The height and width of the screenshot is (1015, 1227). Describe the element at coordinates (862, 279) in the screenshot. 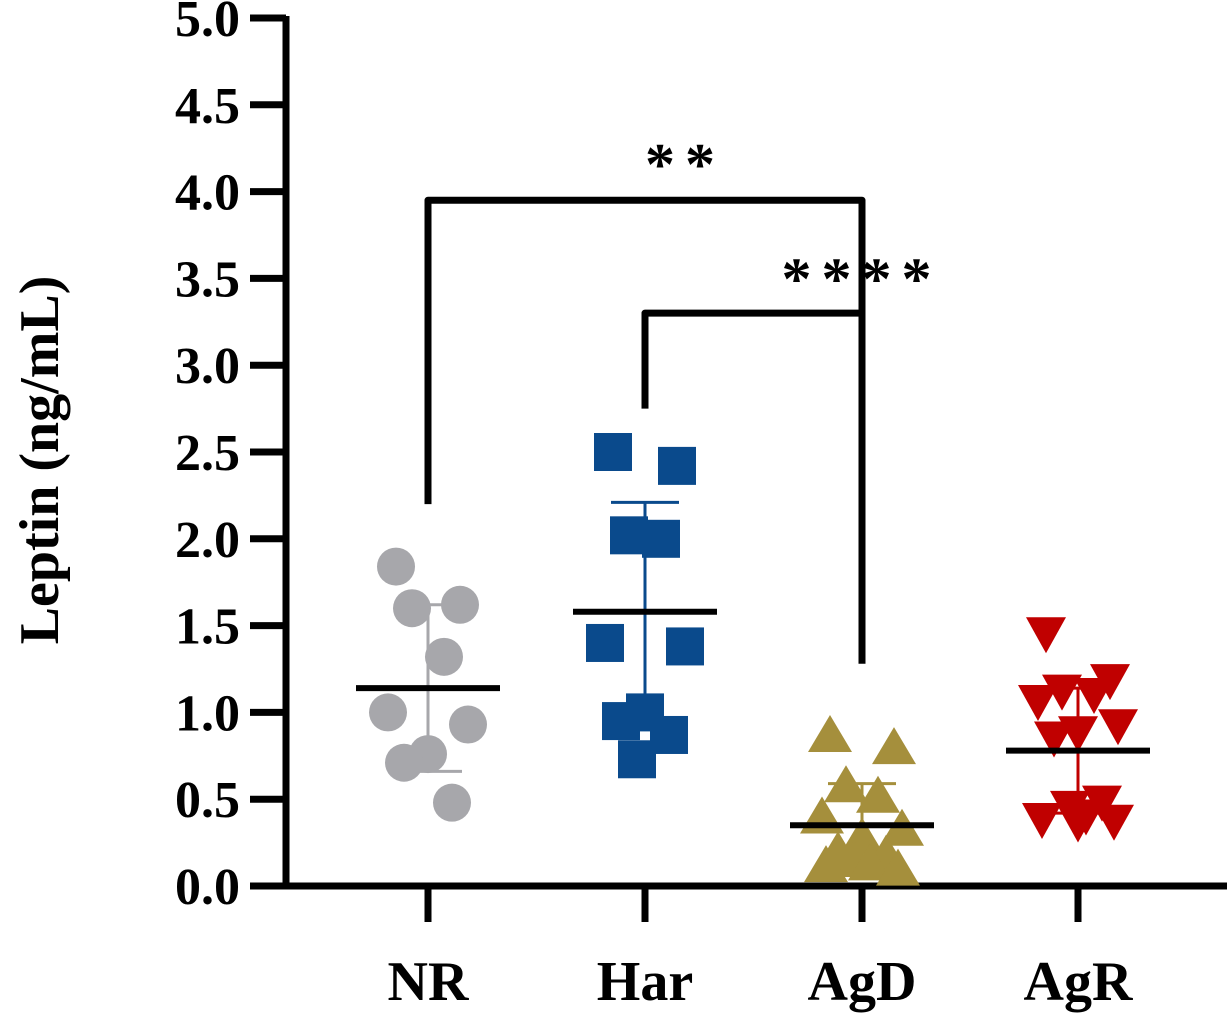

I see `significance-label: ****` at that location.